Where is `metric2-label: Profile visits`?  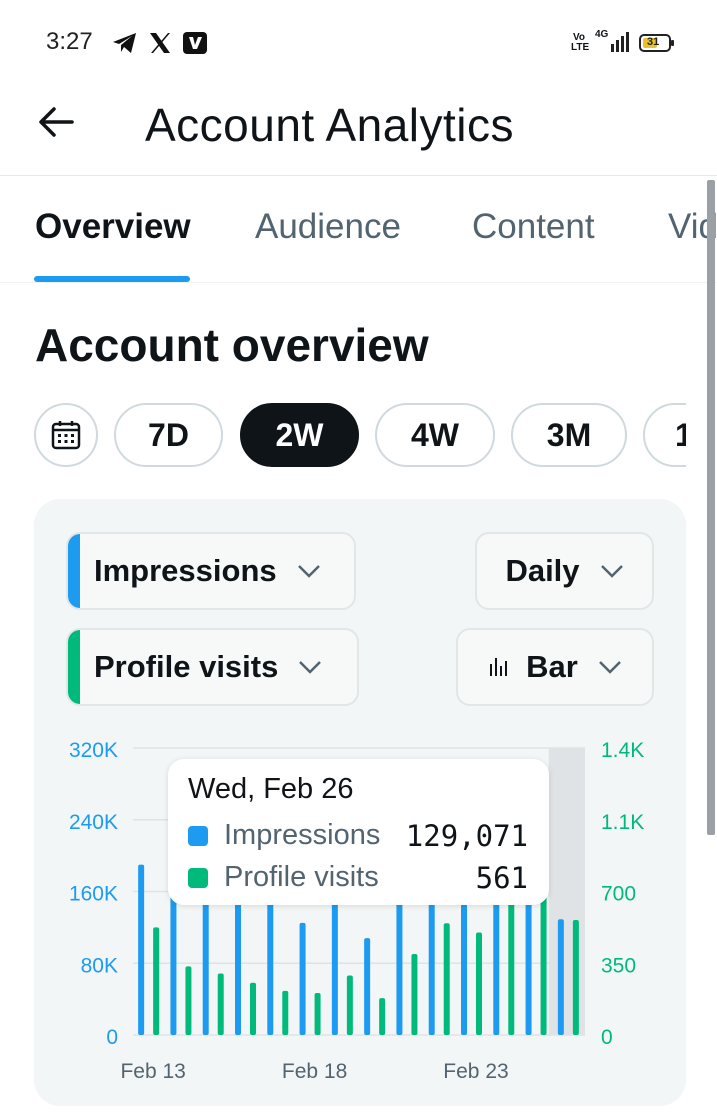 metric2-label: Profile visits is located at coordinates (186, 666).